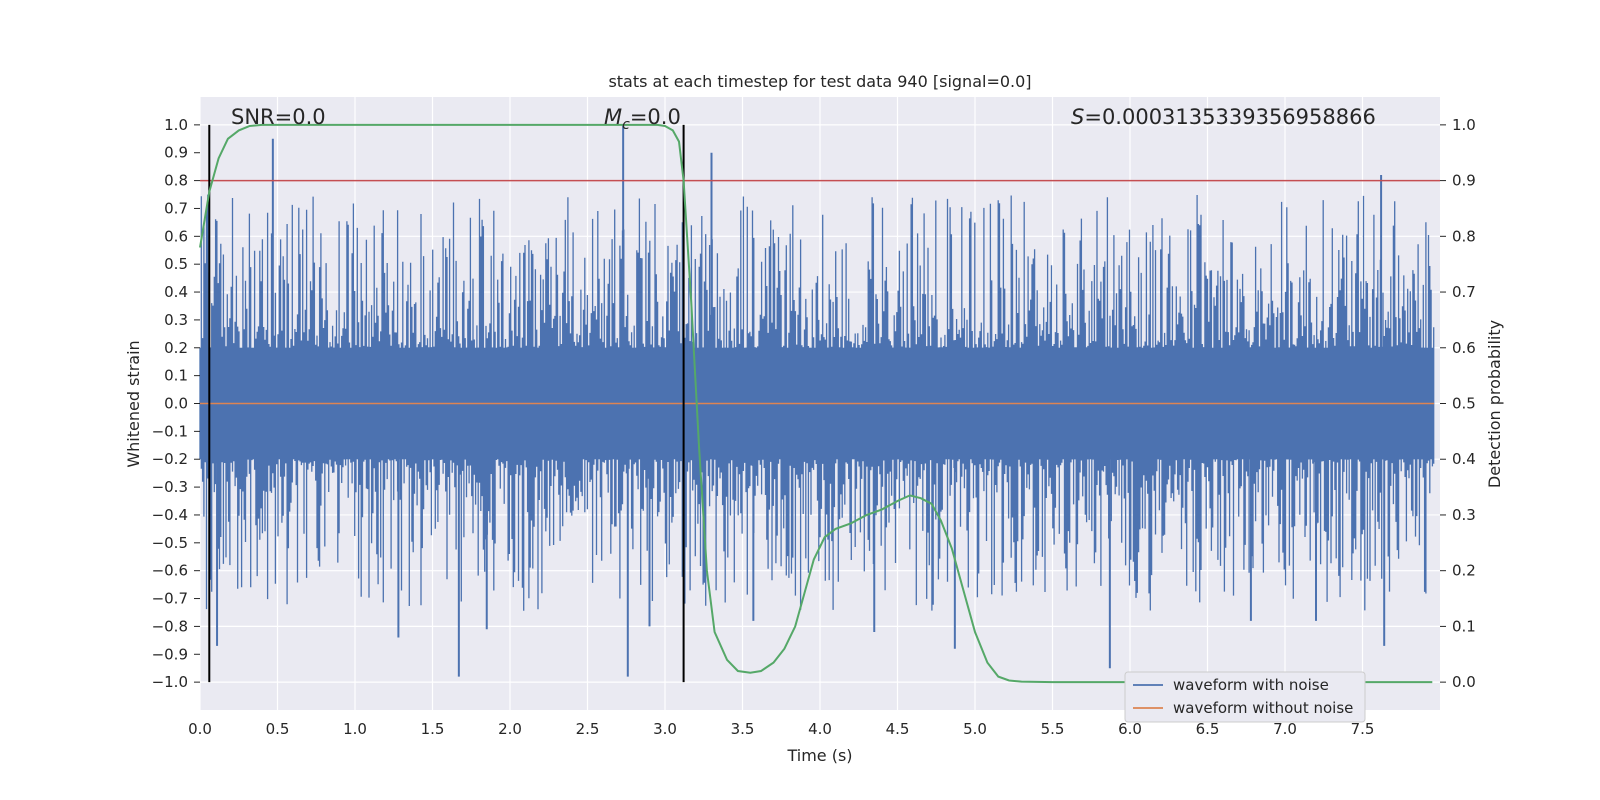 This screenshot has height=800, width=1600. What do you see at coordinates (170, 487) in the screenshot?
I see `y-left-tick-label: −0.3` at bounding box center [170, 487].